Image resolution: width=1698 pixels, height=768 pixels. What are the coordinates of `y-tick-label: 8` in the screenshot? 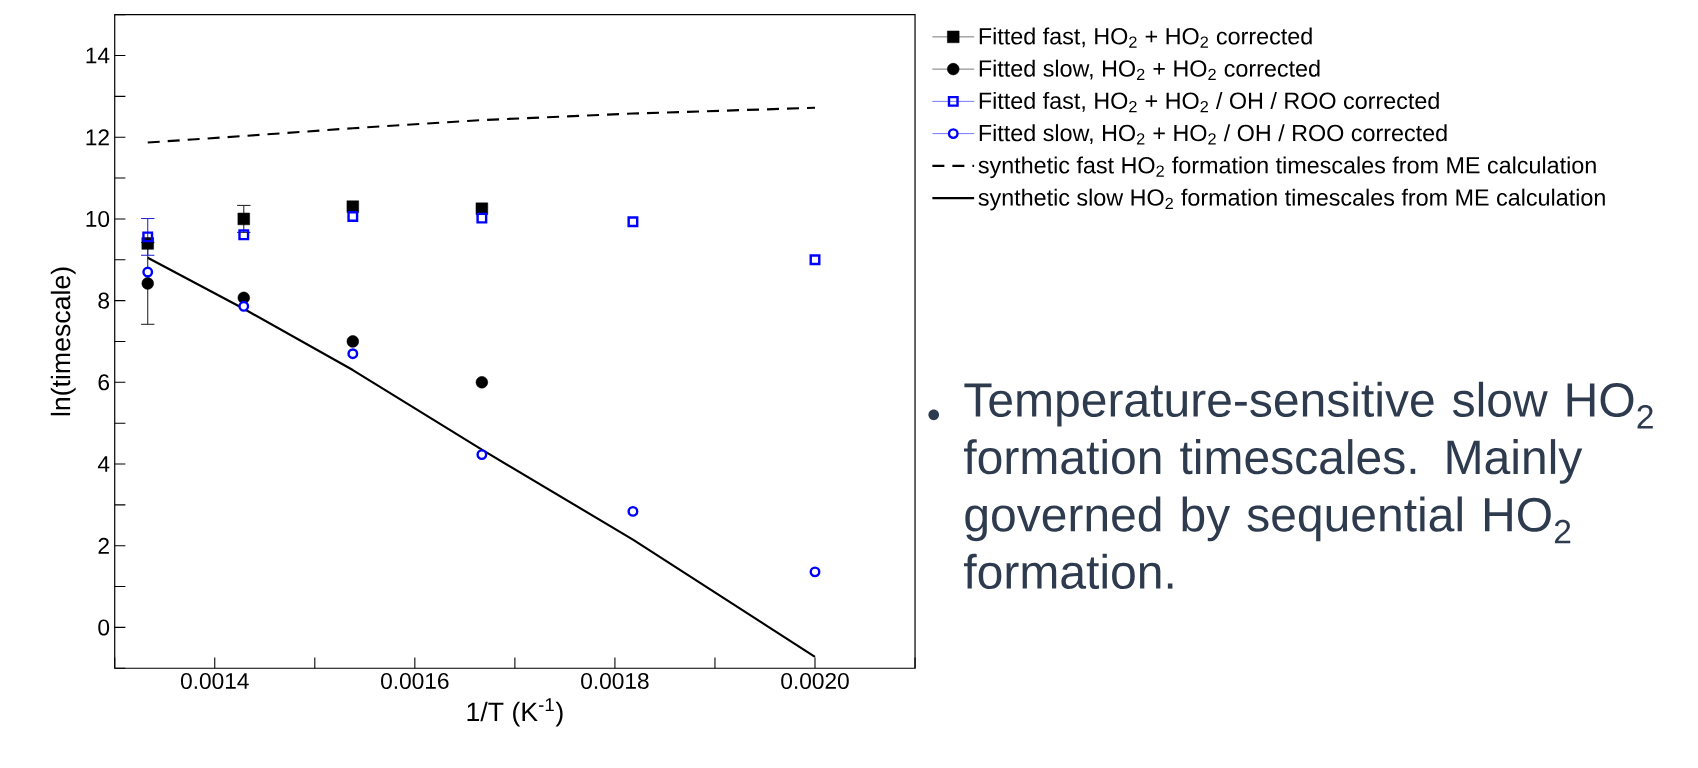 It's located at (104, 300).